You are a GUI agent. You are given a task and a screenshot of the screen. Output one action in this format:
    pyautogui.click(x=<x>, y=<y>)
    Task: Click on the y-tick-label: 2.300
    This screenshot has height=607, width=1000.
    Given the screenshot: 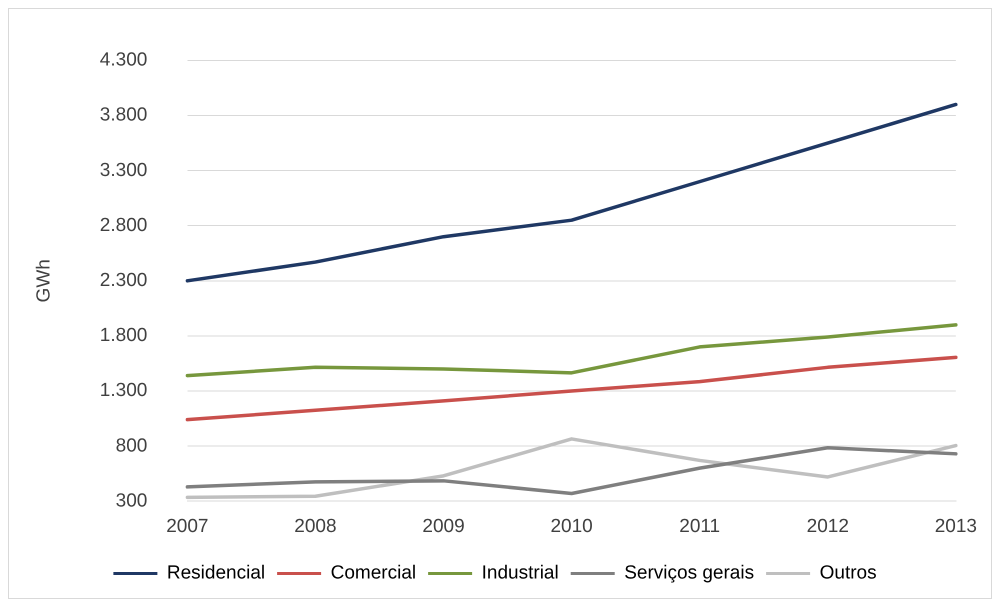 What is the action you would take?
    pyautogui.click(x=124, y=281)
    